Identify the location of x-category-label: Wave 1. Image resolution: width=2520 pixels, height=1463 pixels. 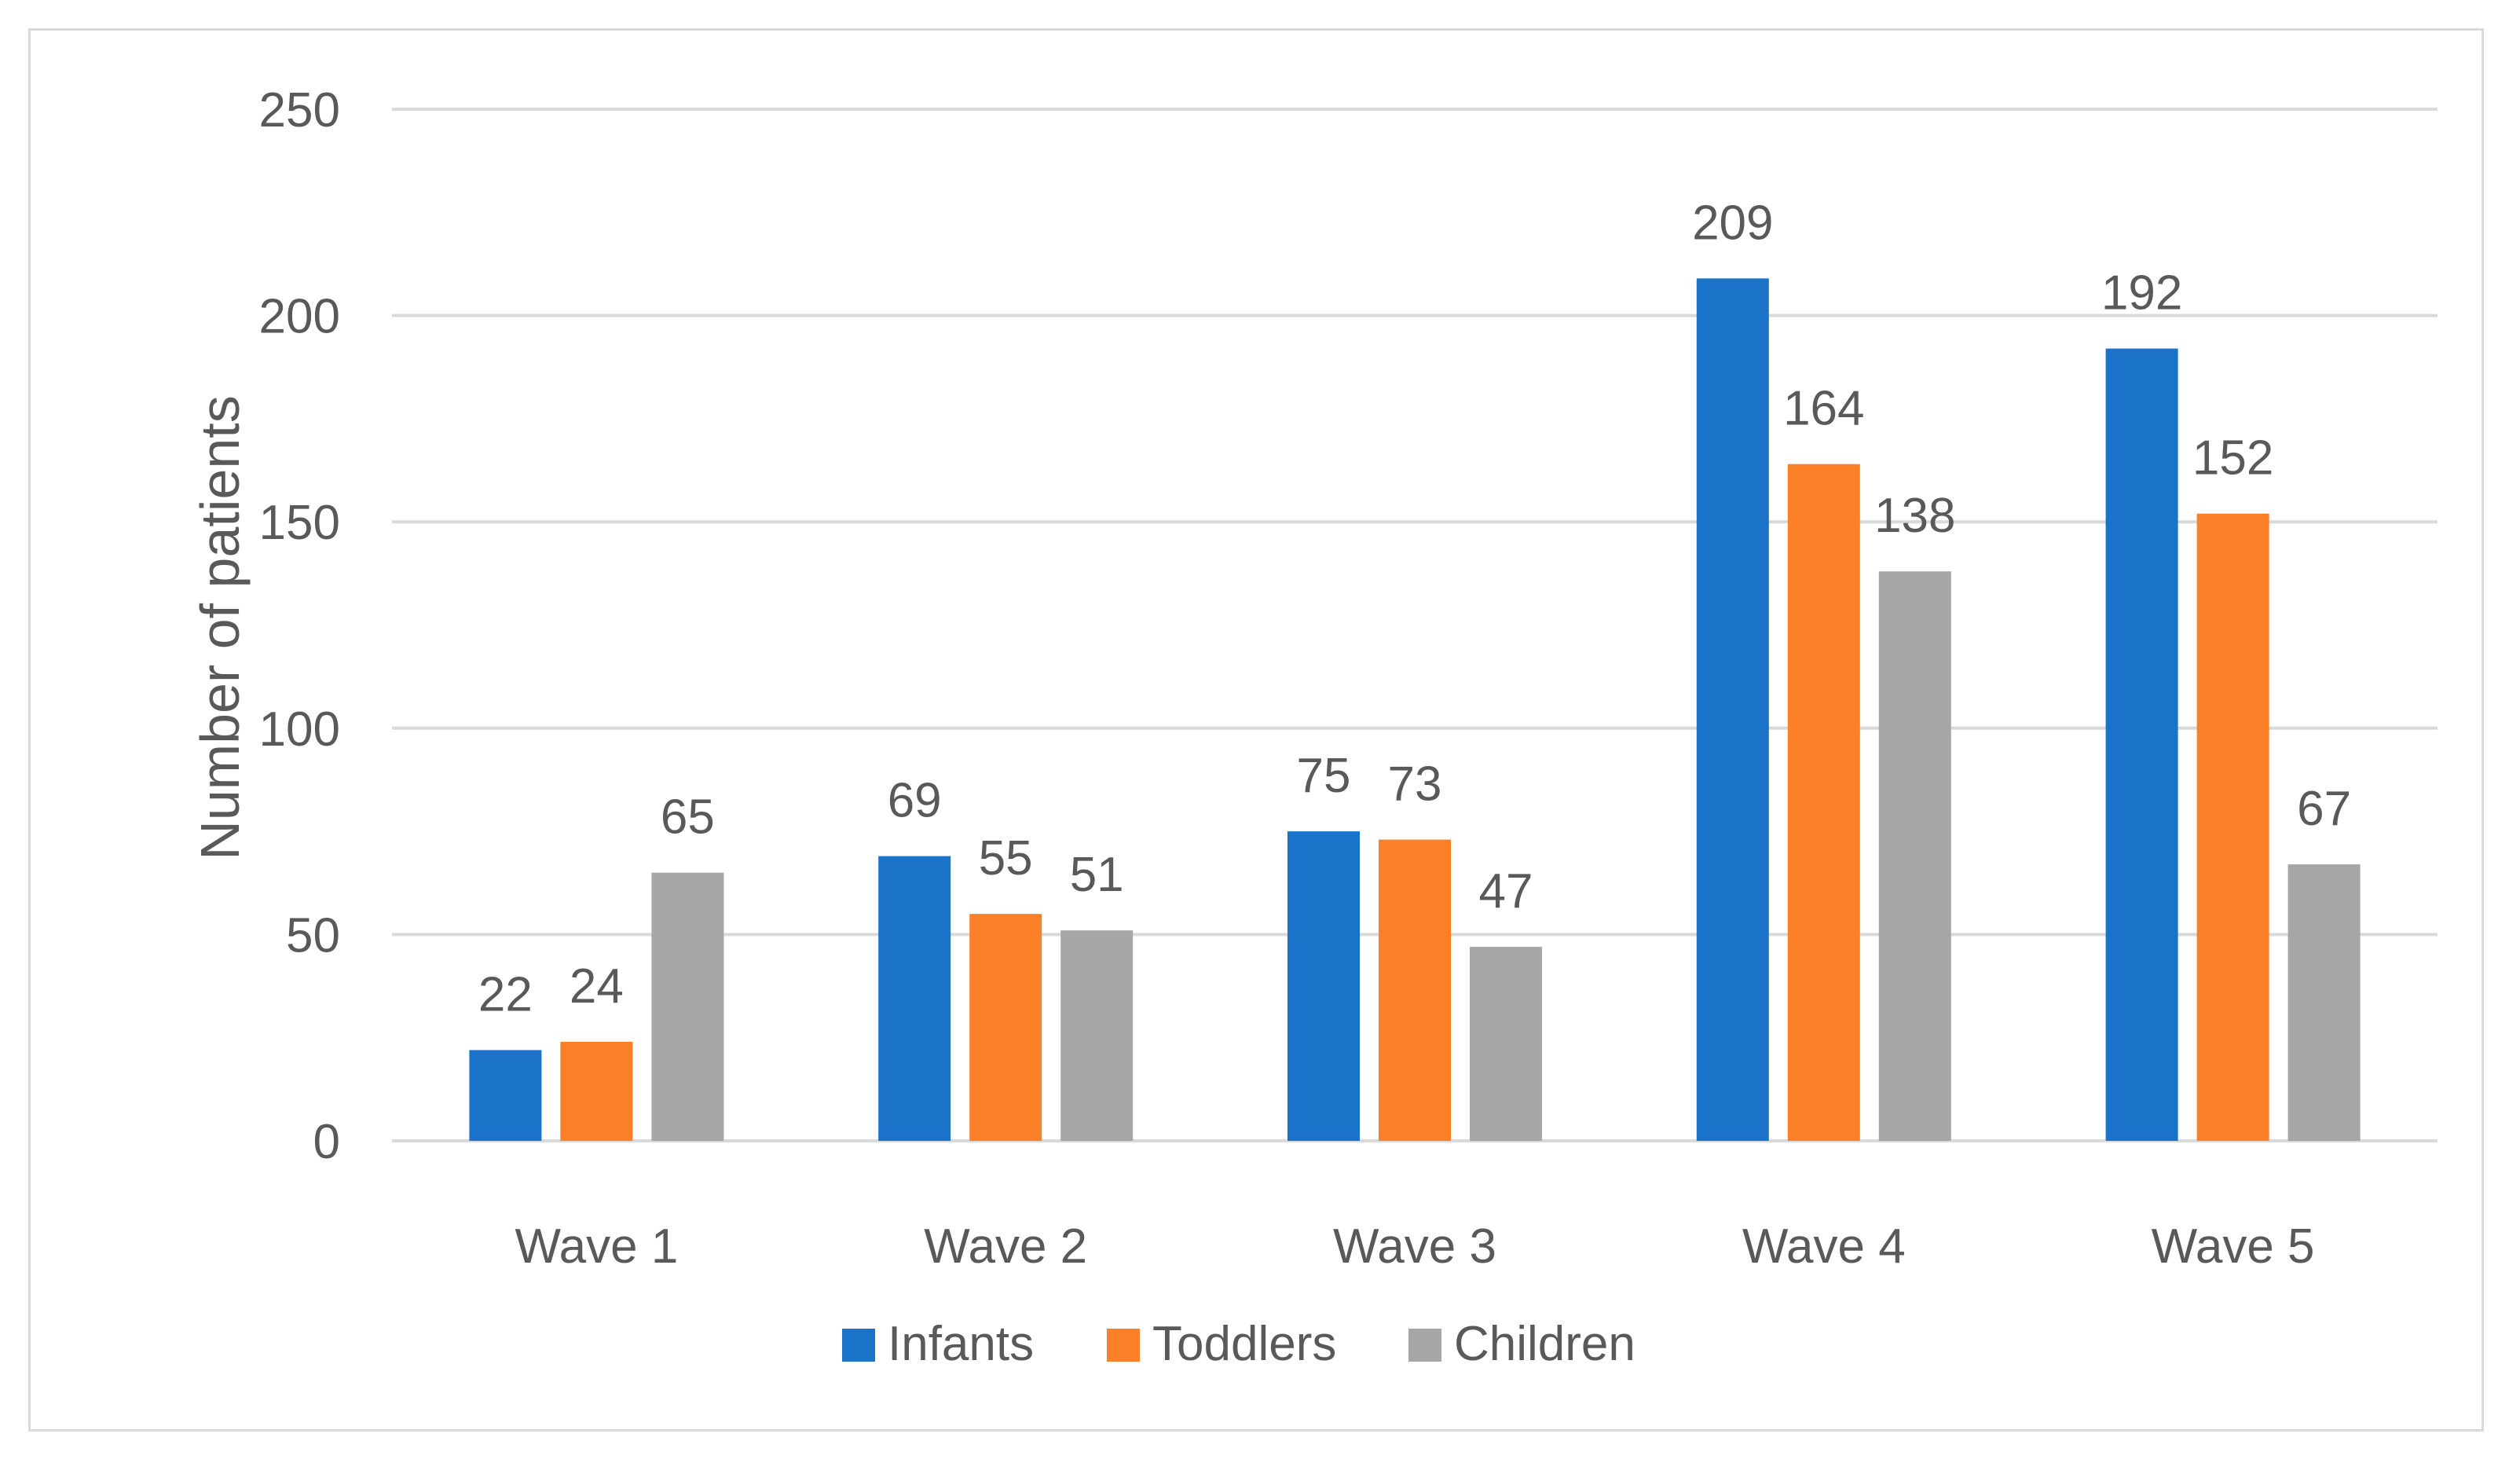
(596, 1246).